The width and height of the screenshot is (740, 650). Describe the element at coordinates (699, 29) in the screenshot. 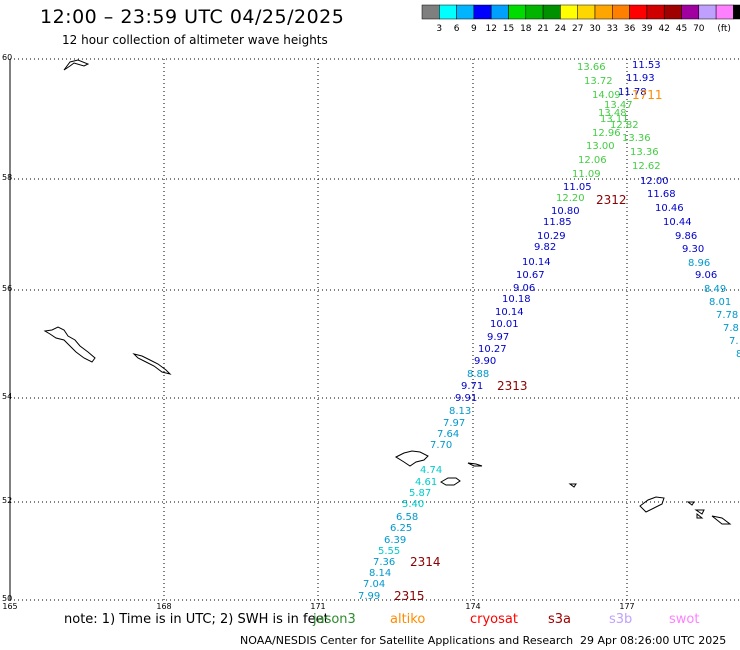

I see `legend-label: 70` at that location.